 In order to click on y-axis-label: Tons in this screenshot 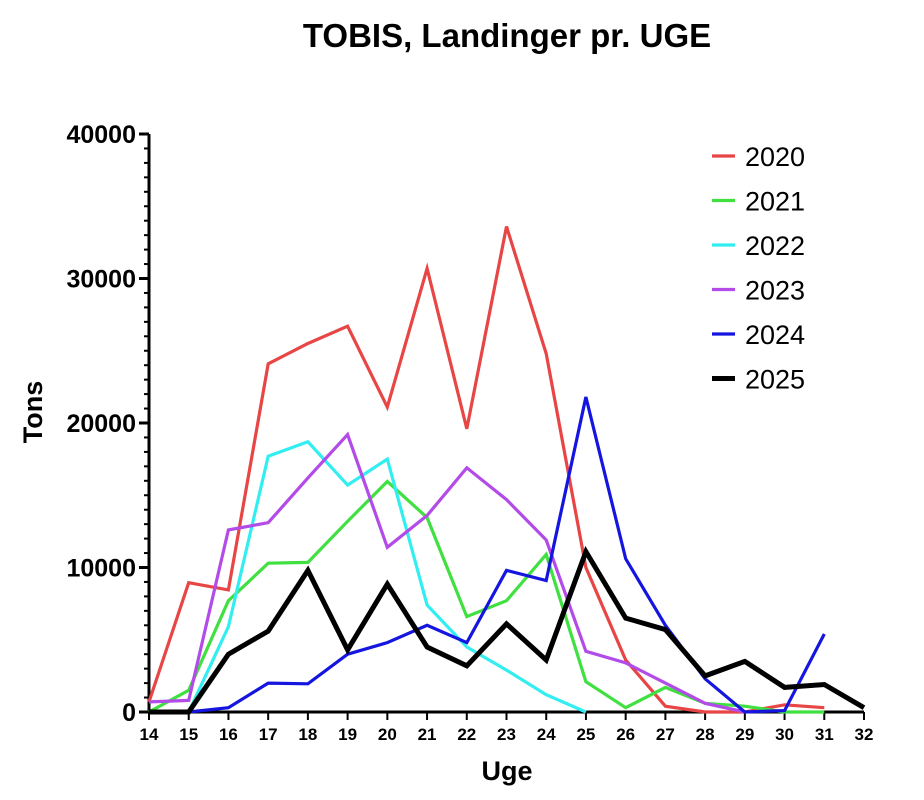, I will do `click(33, 412)`.